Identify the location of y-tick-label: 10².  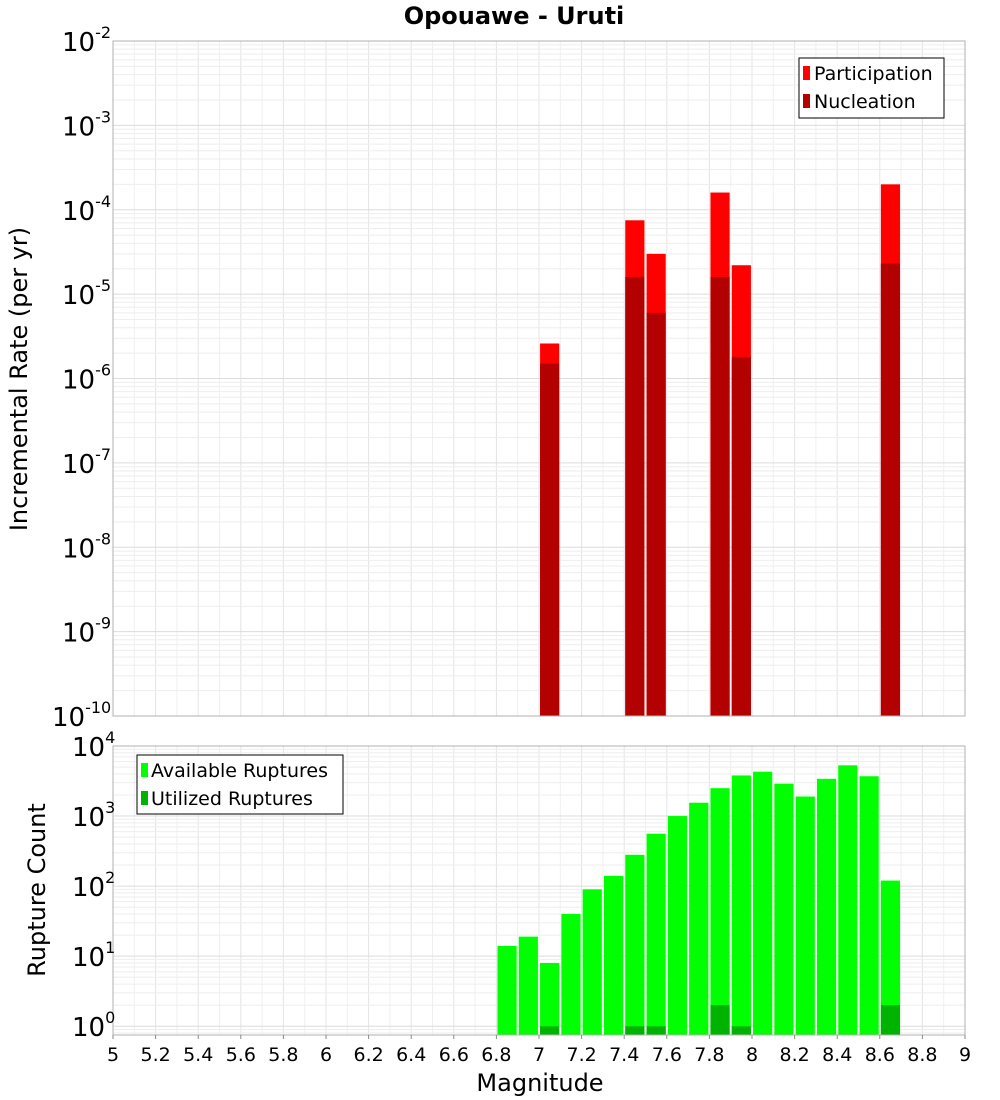
(93, 885).